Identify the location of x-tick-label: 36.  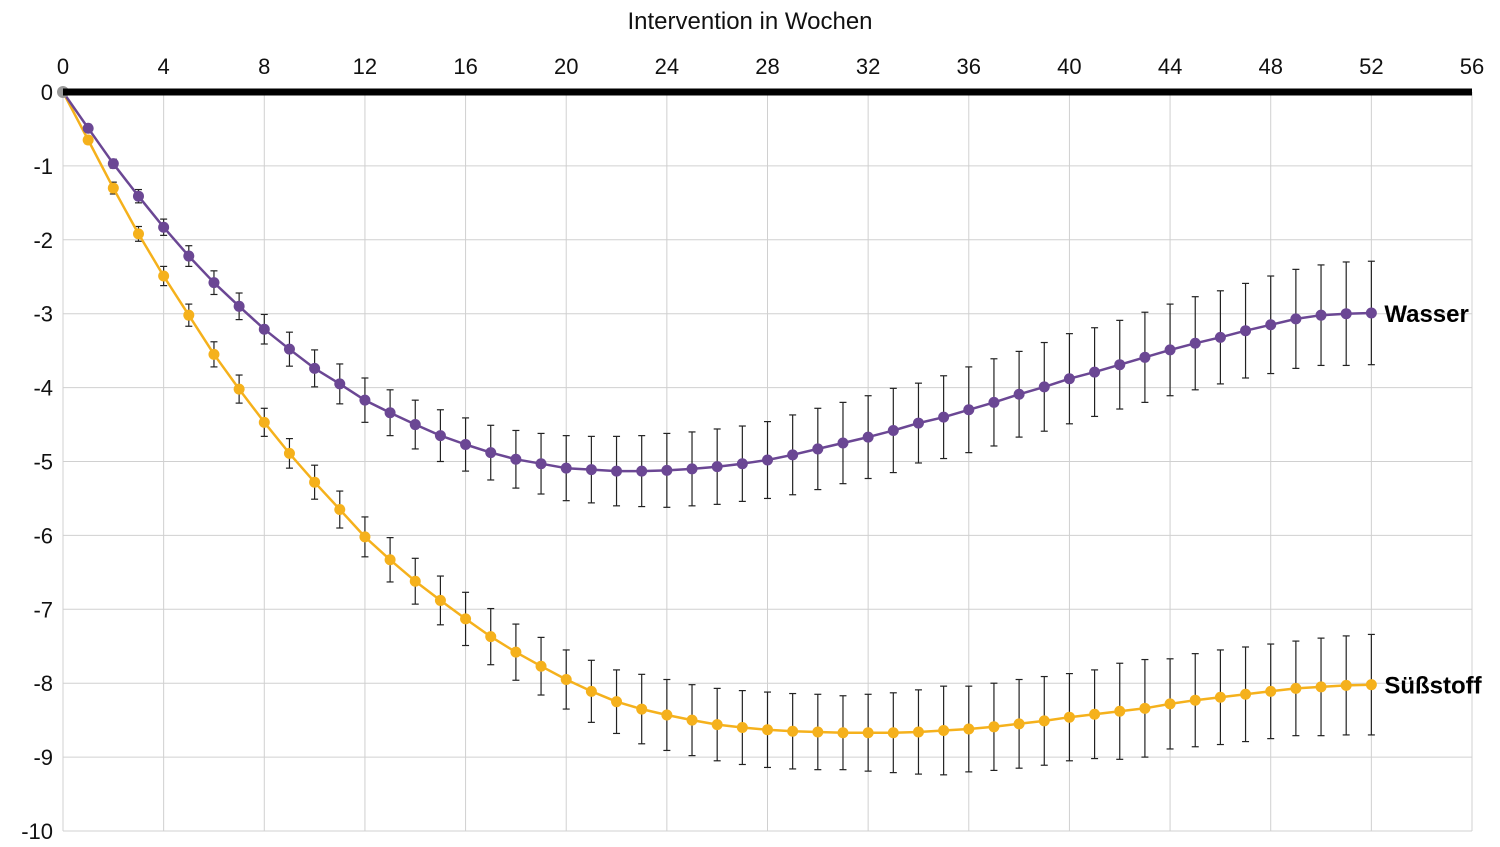
(969, 66).